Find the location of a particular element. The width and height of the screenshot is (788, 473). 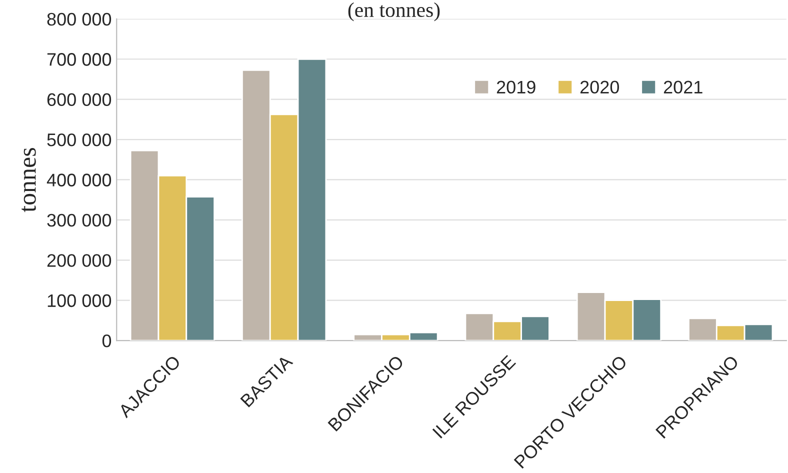

y-tick-label: 700 000 is located at coordinates (79, 59).